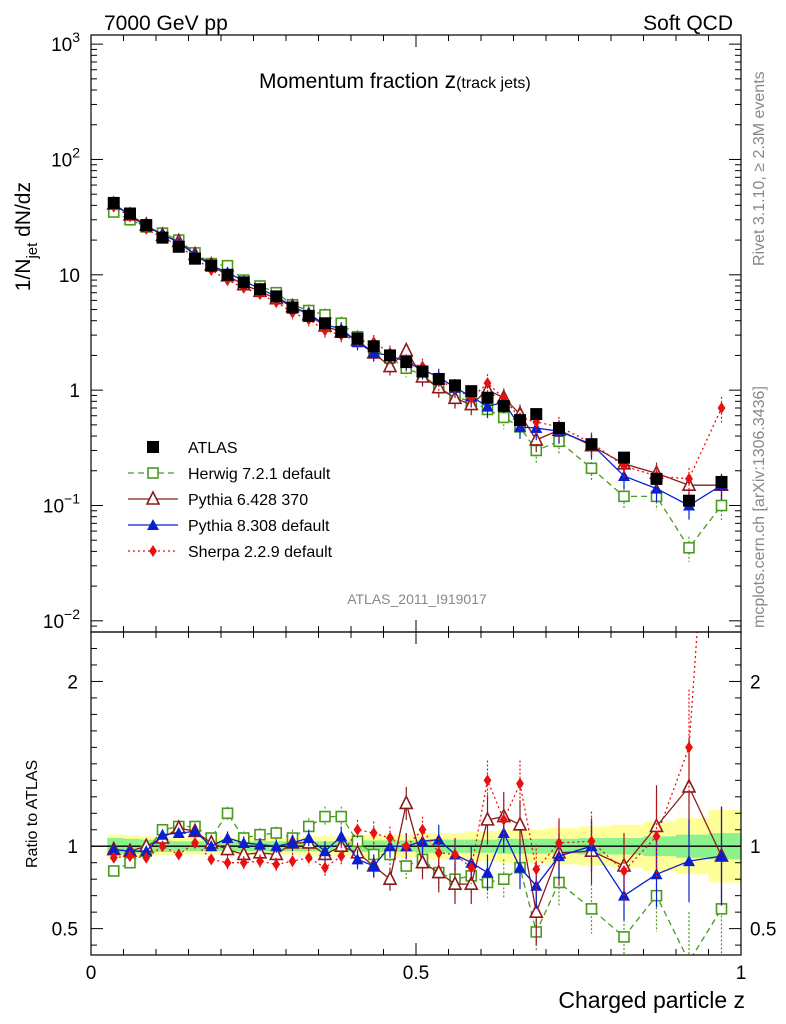 Image resolution: width=786 pixels, height=1024 pixels. I want to click on upper-ylabel-sub: jet, so click(32, 251).